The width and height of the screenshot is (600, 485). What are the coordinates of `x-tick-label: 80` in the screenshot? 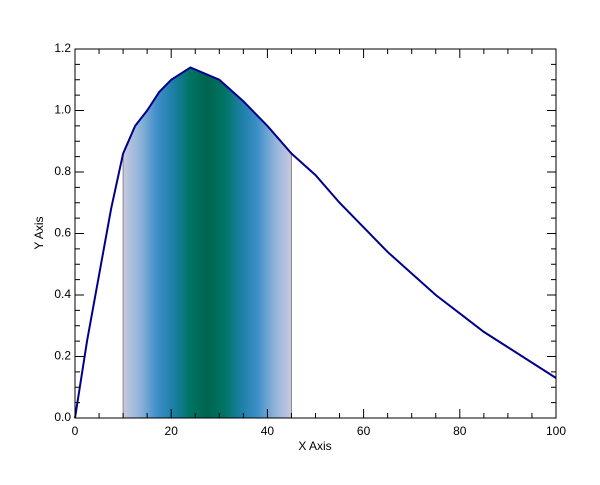 It's located at (460, 431).